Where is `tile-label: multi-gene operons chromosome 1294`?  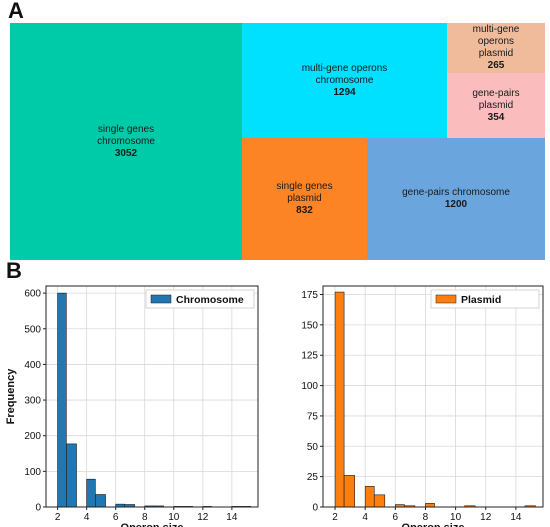 tile-label: multi-gene operons chromosome 1294 is located at coordinates (345, 81).